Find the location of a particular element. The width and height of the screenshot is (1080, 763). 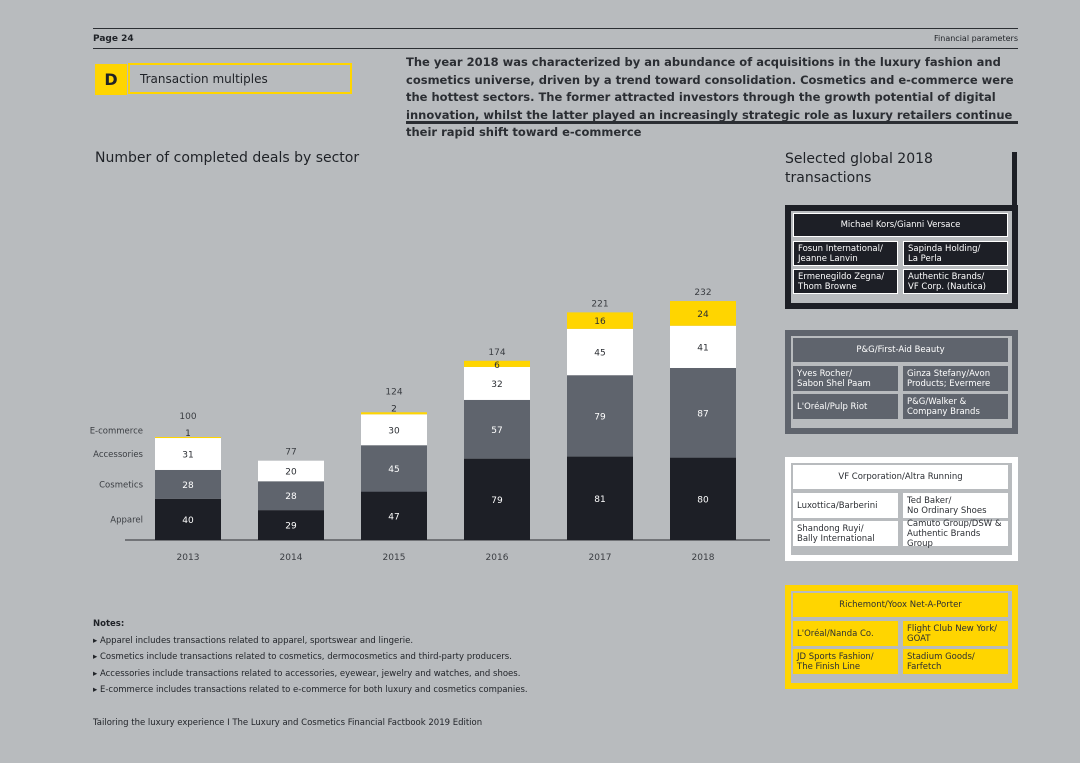

x-tick-label-2017: 2017 is located at coordinates (600, 558).